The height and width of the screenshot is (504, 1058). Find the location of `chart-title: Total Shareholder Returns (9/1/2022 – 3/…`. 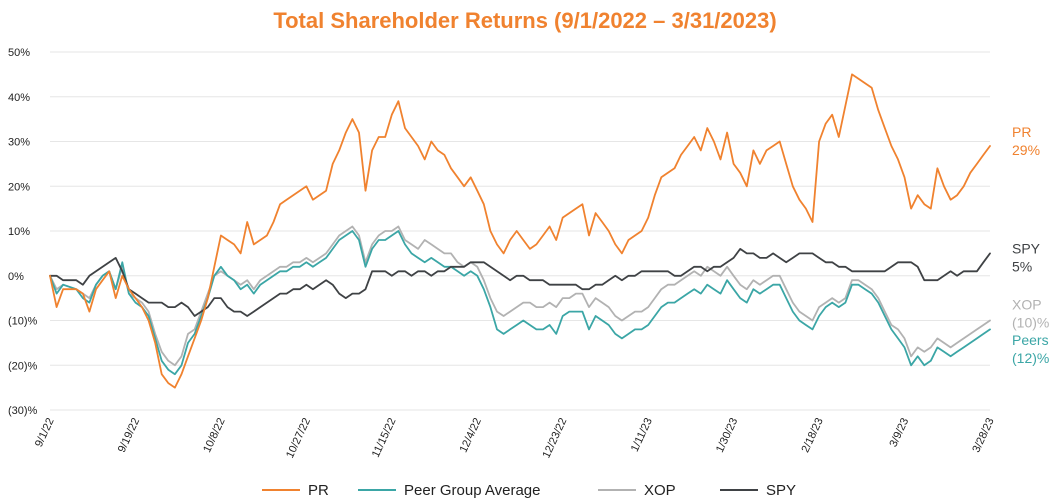

chart-title: Total Shareholder Returns (9/1/2022 – 3/… is located at coordinates (524, 20).